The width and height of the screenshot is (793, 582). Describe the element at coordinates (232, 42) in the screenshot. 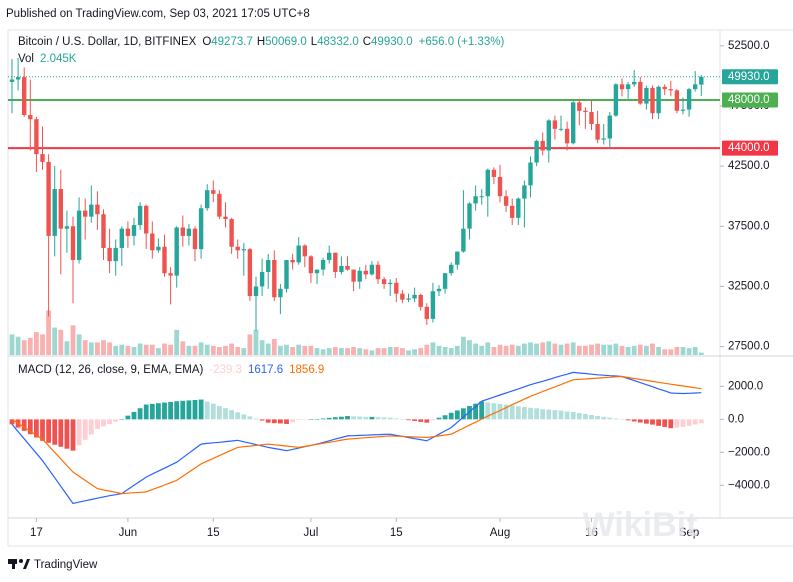

I see `ohlc-value: 49273.7` at that location.